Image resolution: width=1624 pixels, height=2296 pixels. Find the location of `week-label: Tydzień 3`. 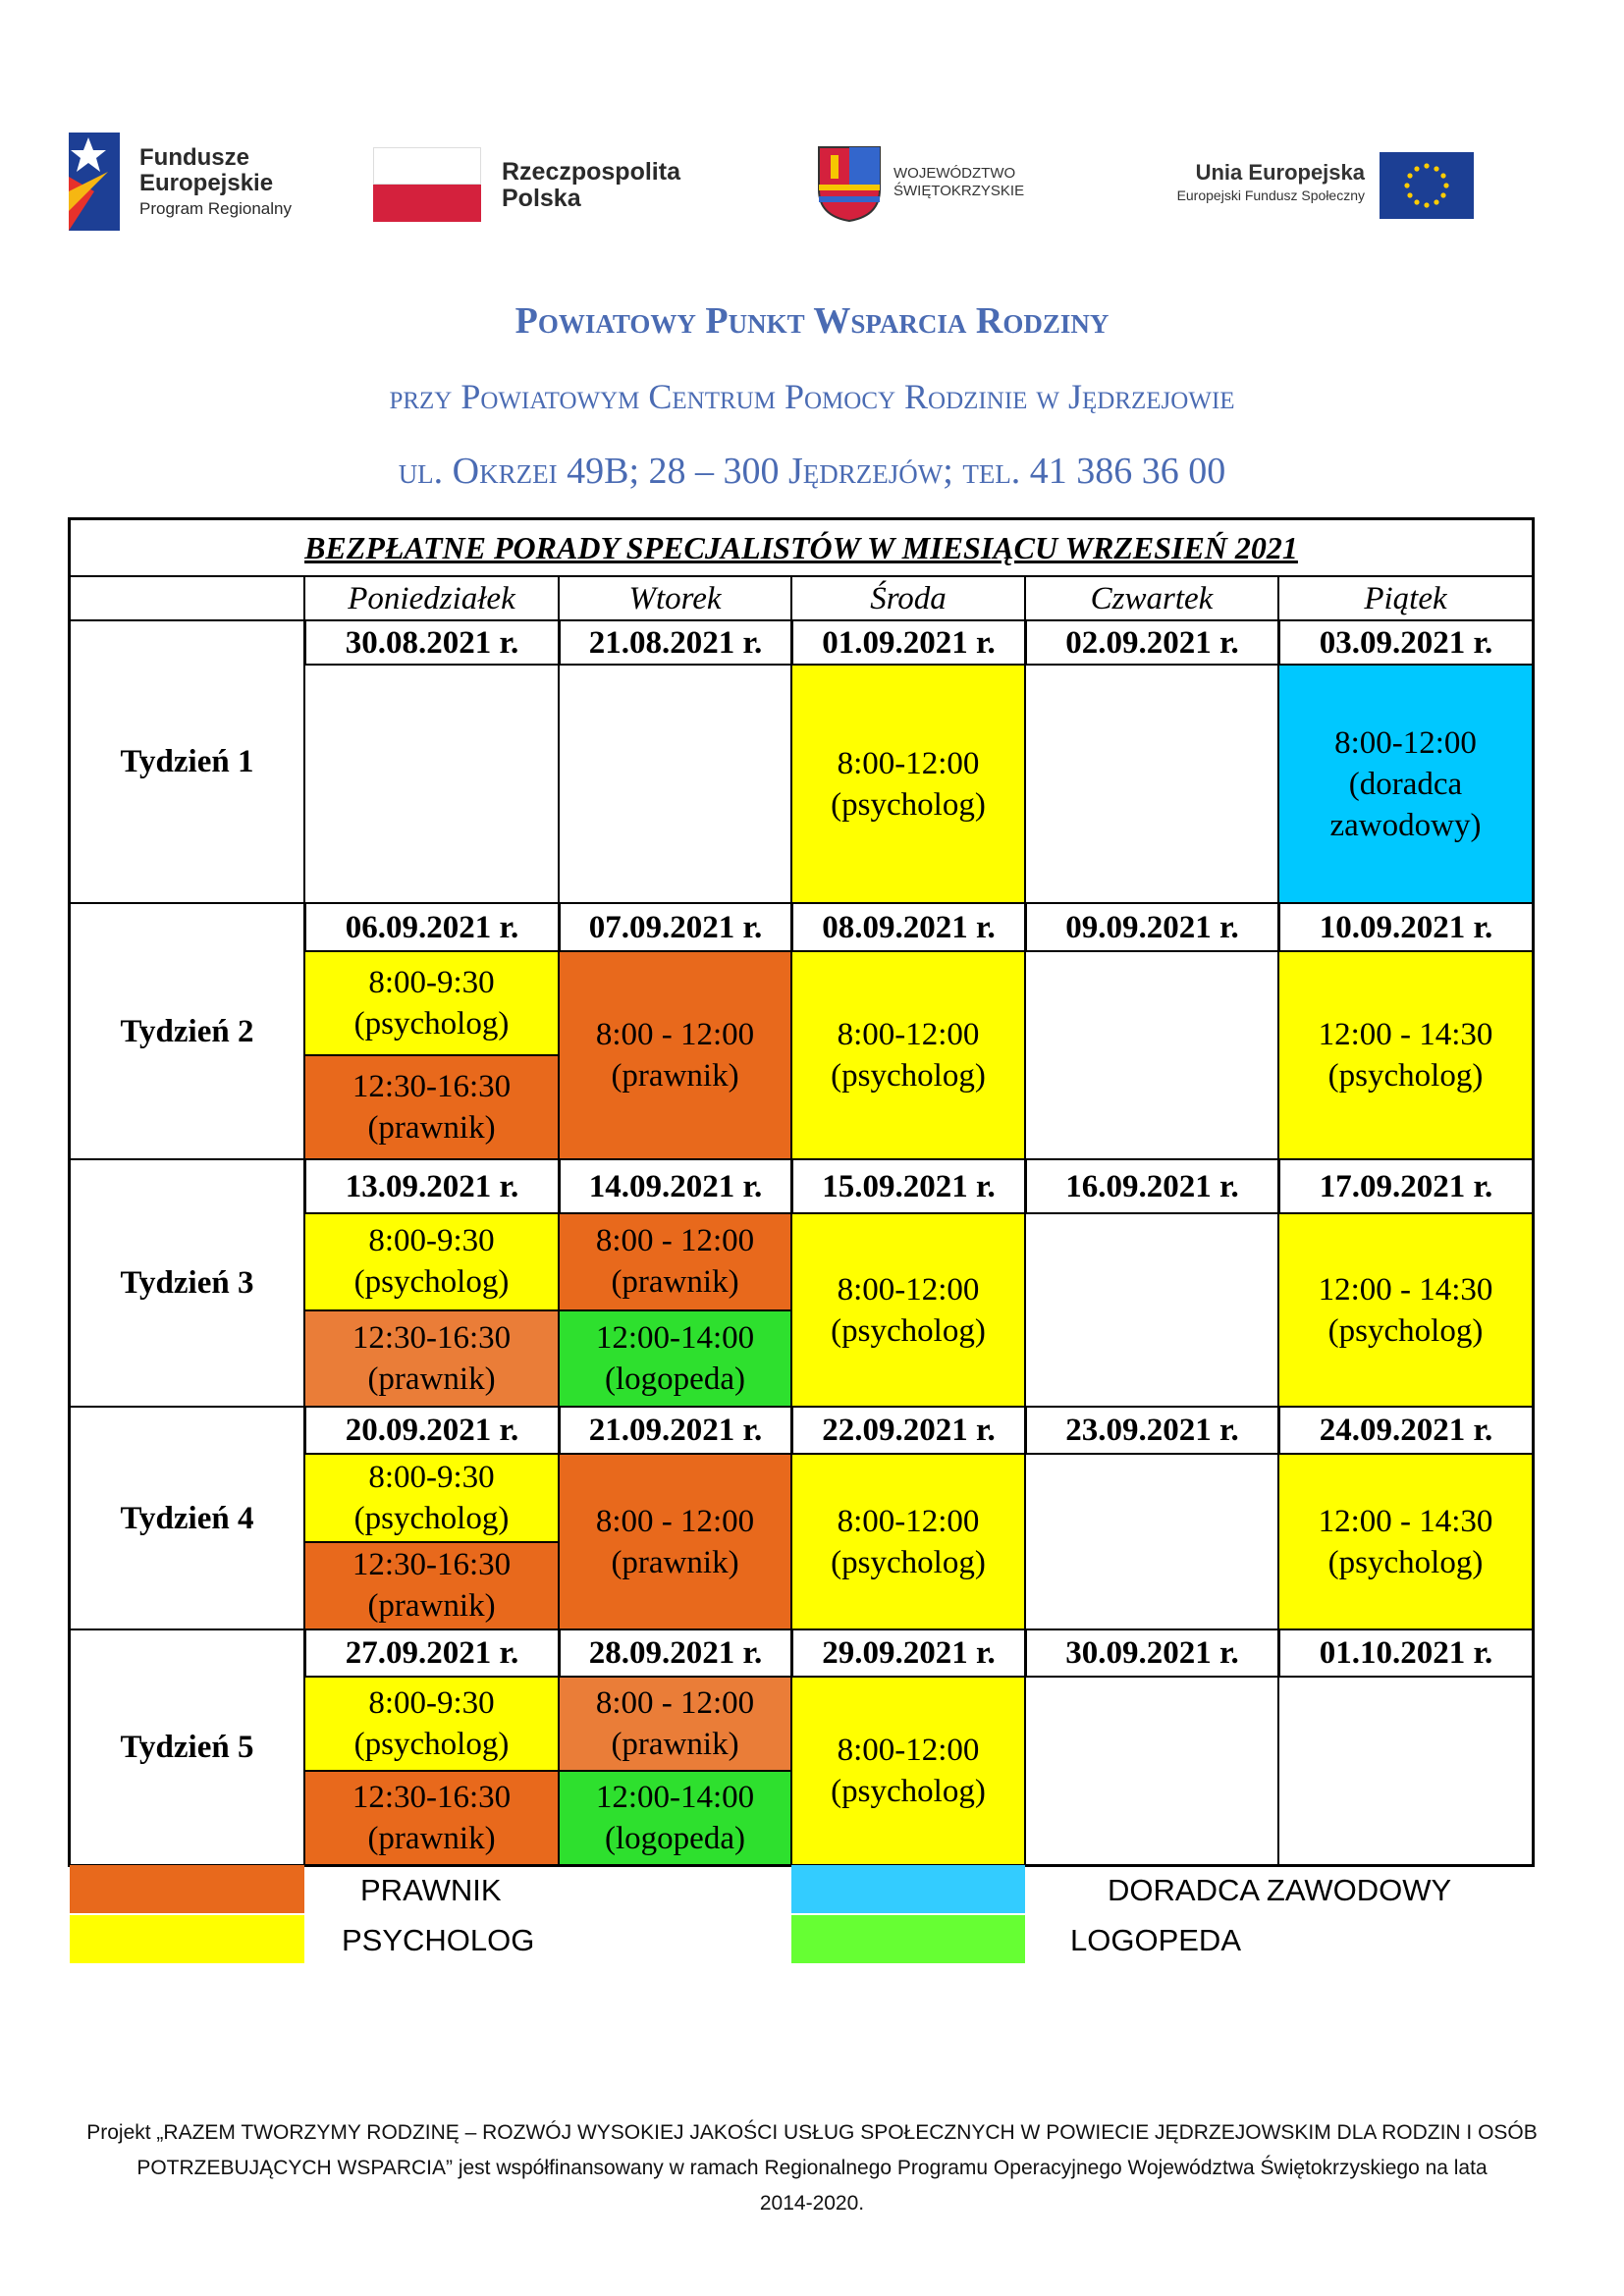

week-label: Tydzień 3 is located at coordinates (187, 1283).